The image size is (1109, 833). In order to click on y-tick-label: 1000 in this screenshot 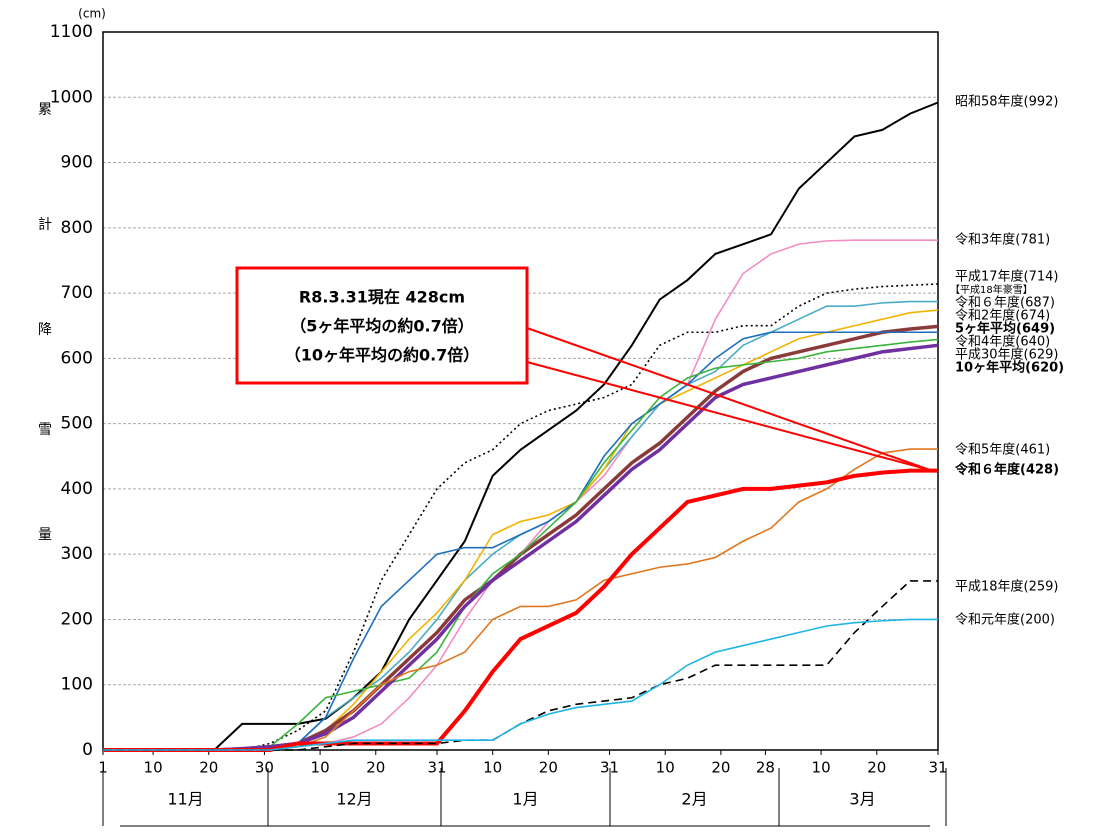, I will do `click(71, 97)`.